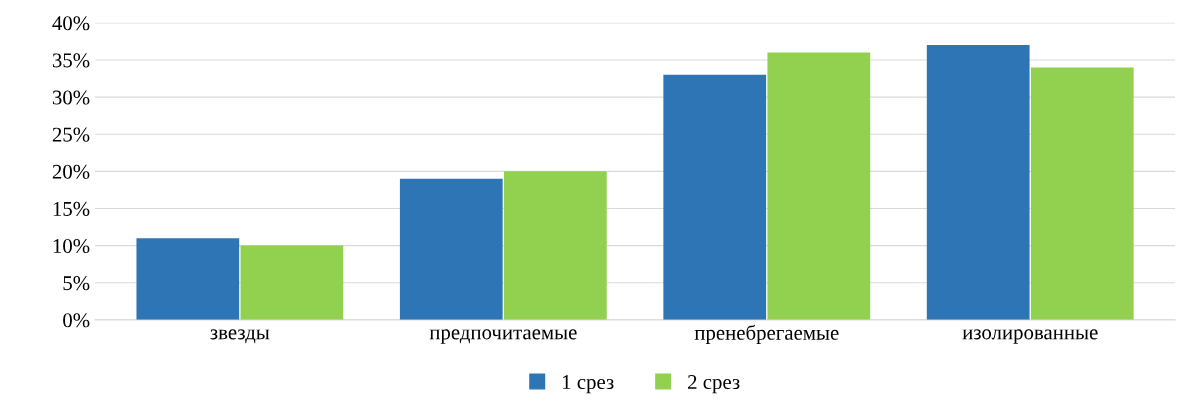 Image resolution: width=1187 pixels, height=408 pixels. Describe the element at coordinates (76, 283) in the screenshot. I see `y-tick-label: 5%` at that location.